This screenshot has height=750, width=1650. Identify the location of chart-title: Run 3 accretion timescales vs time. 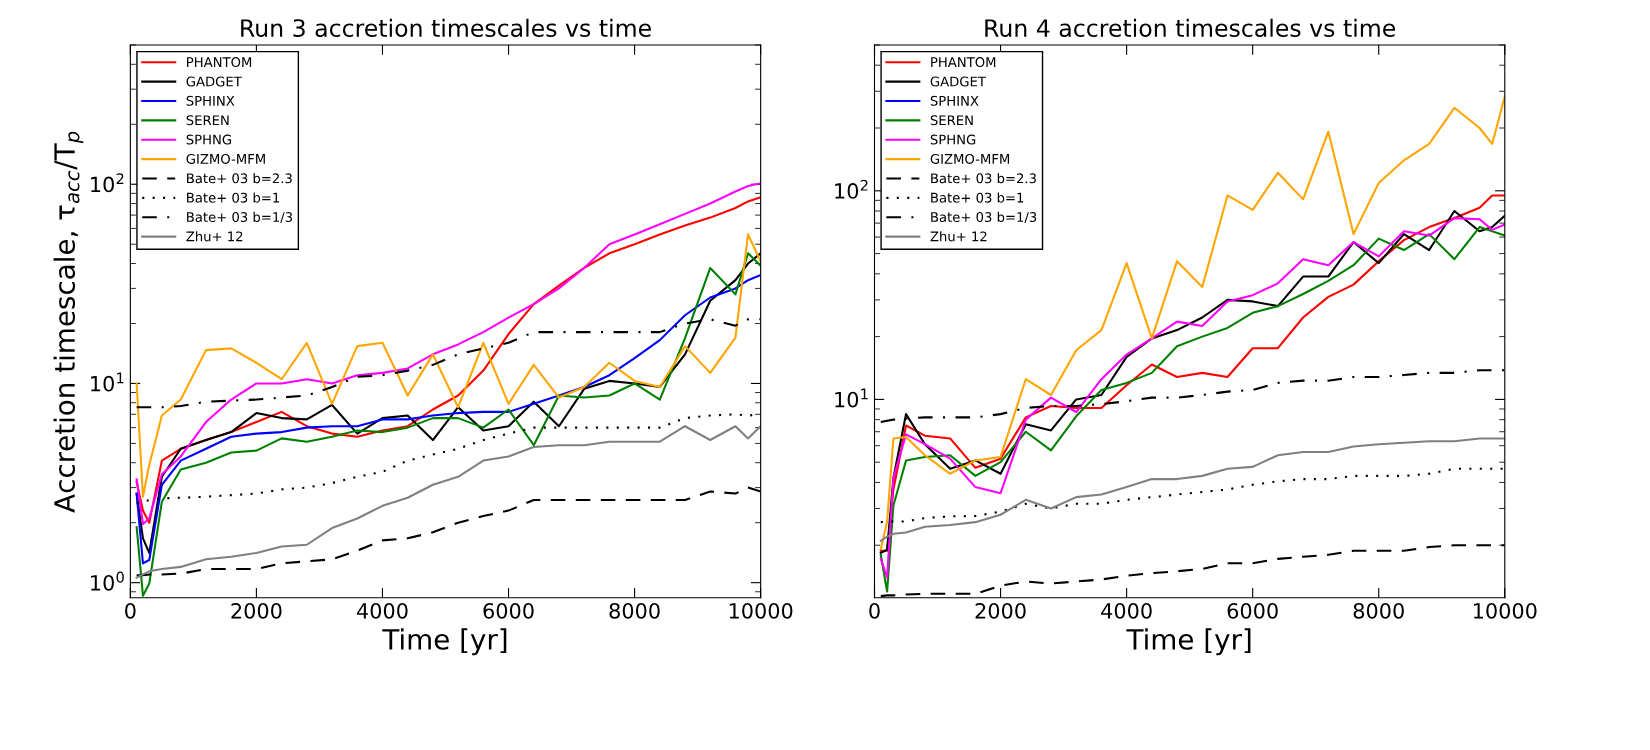
(446, 27).